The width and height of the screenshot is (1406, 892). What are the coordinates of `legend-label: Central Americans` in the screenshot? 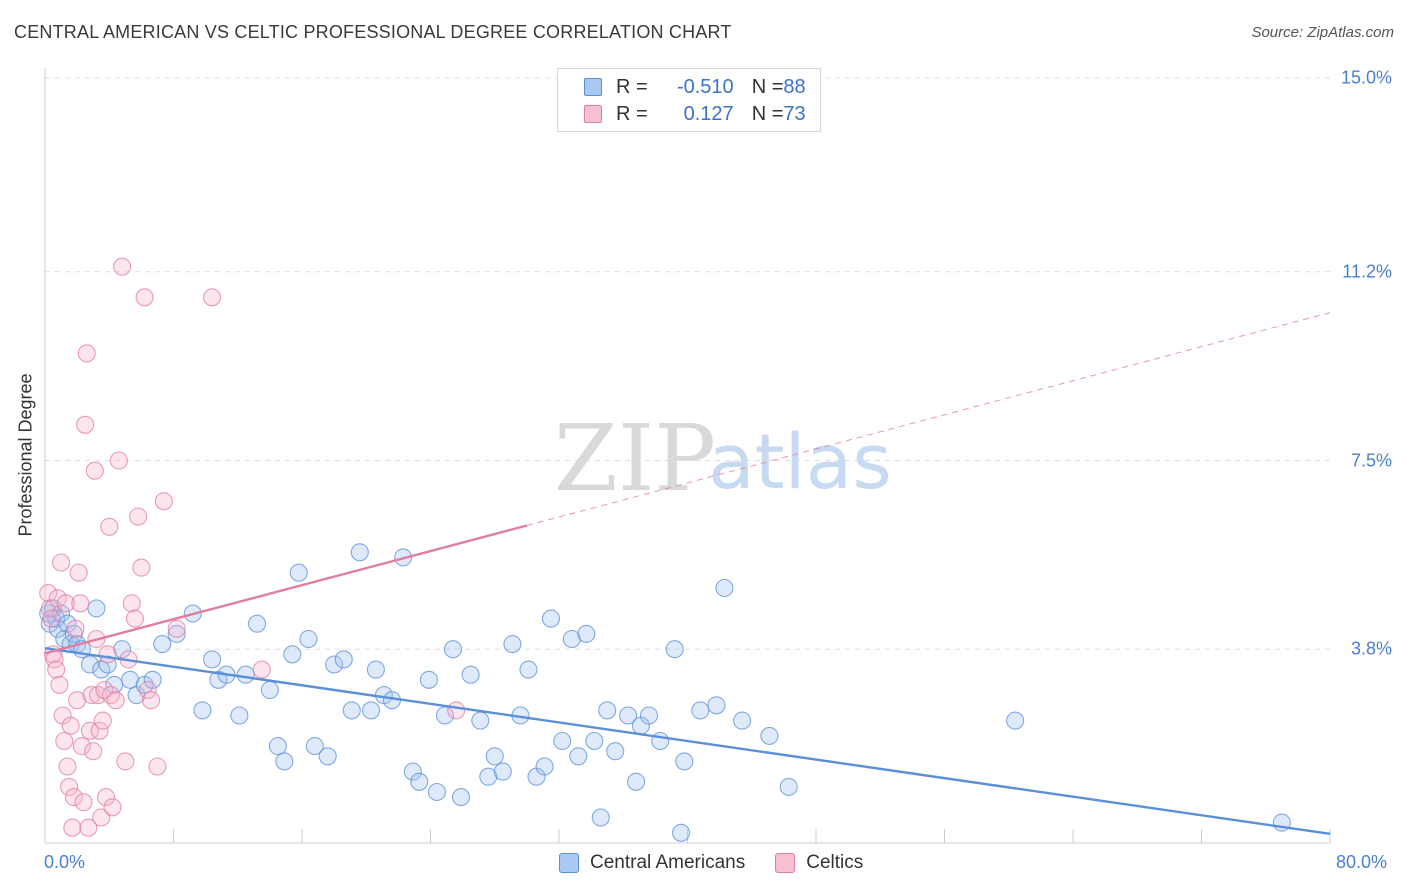 It's located at (668, 862).